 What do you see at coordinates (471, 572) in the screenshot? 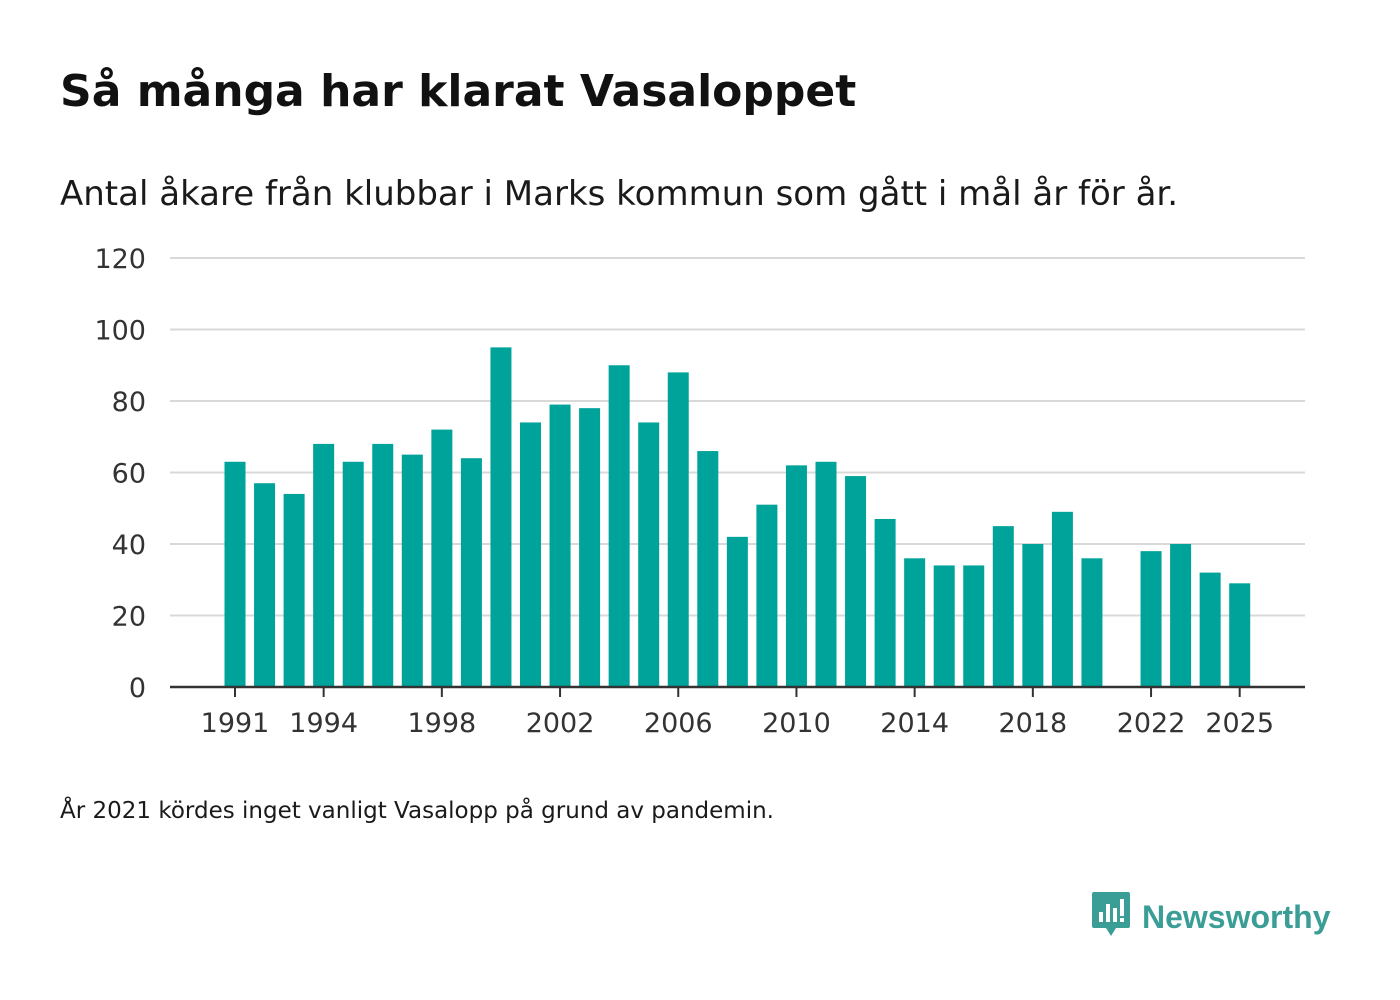
I see `bar-1999` at bounding box center [471, 572].